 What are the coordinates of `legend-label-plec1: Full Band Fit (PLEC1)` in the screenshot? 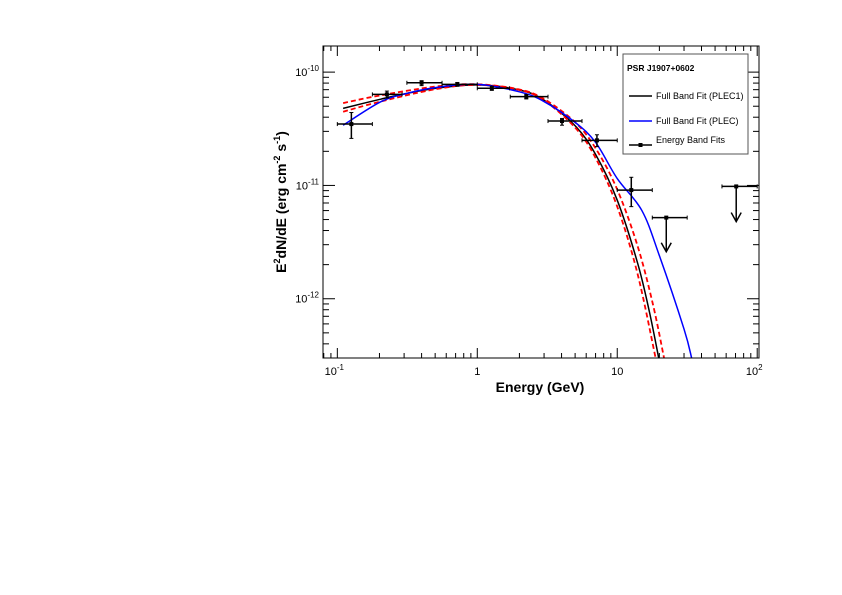 It's located at (700, 96).